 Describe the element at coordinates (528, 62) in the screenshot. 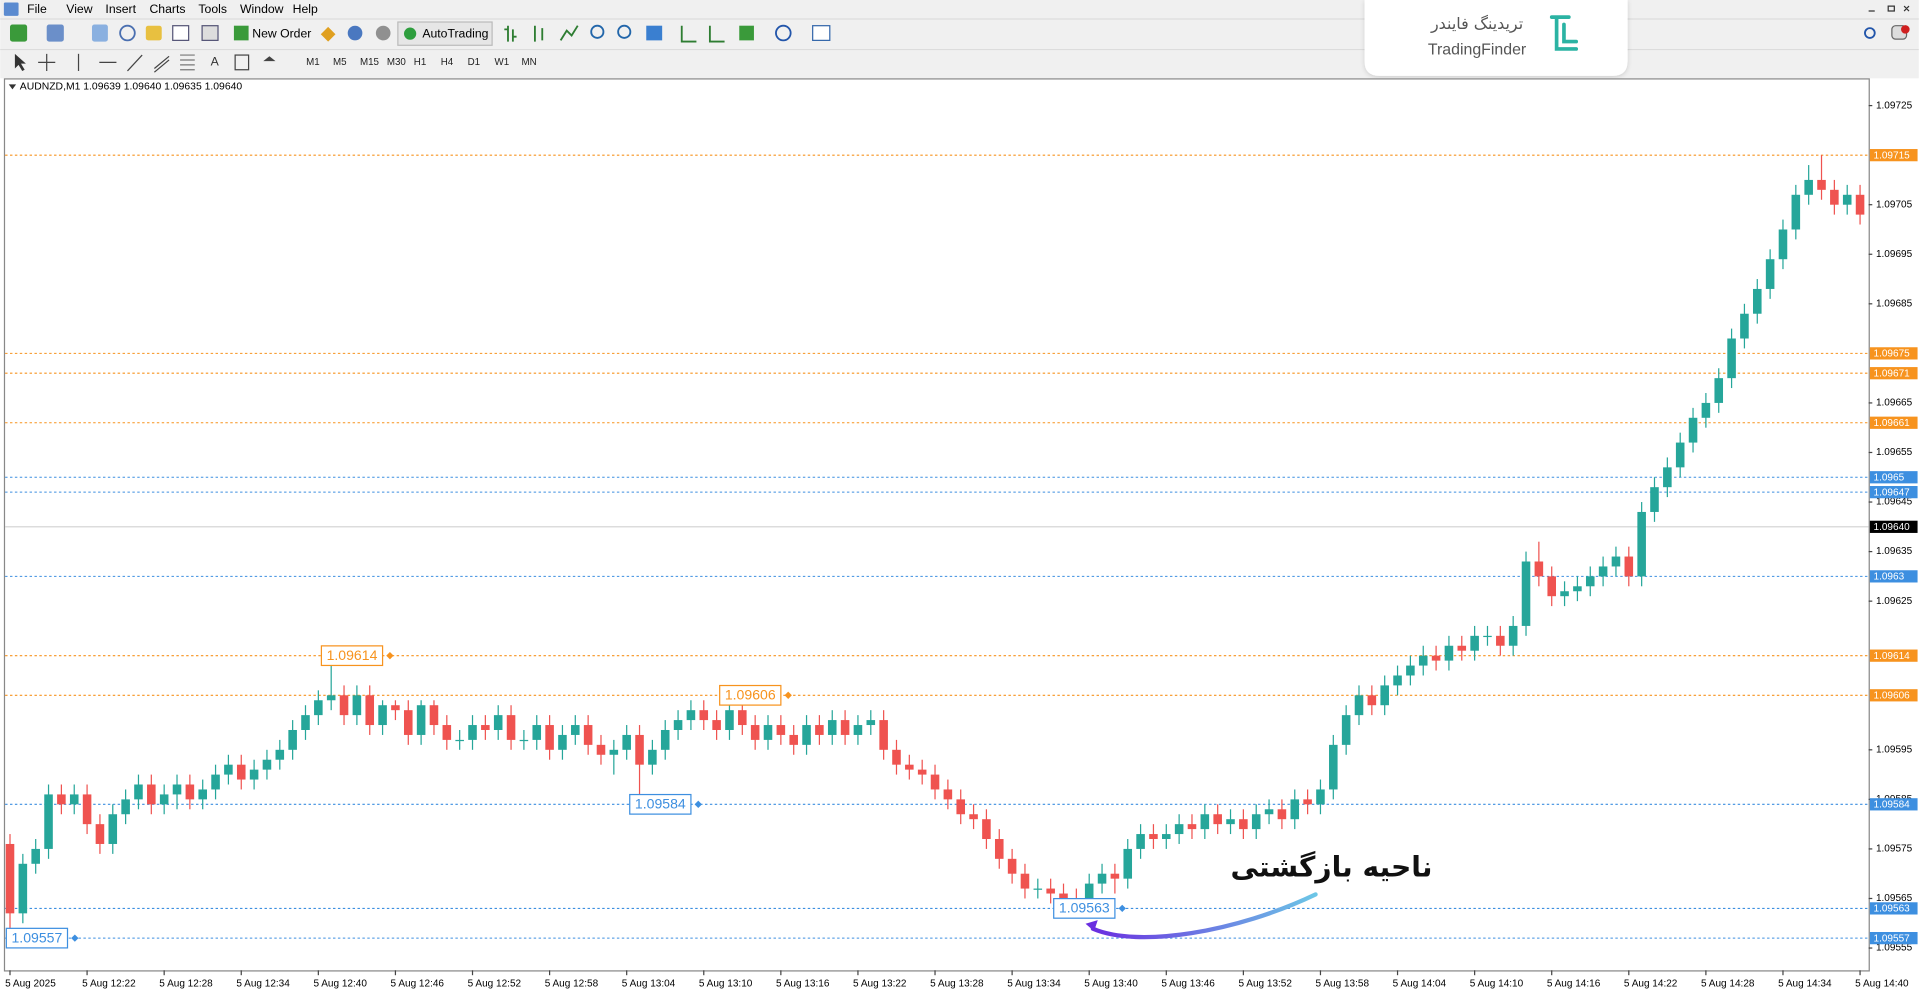

I see `timeframe-button: MN` at that location.